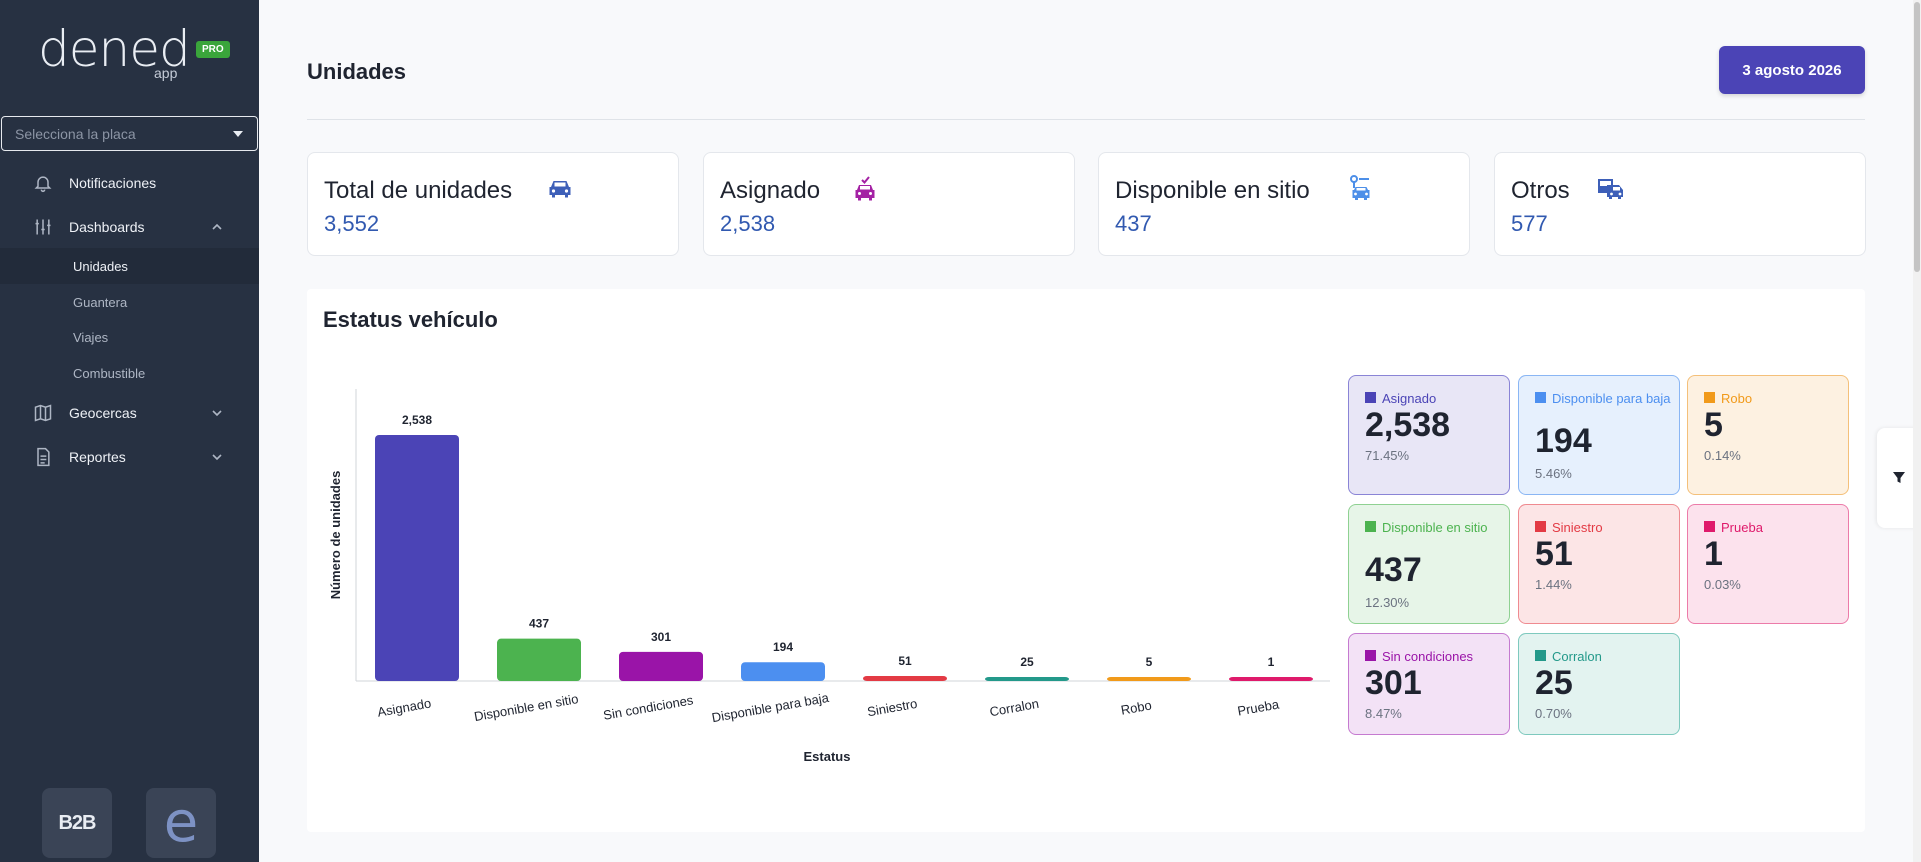  I want to click on legend-card-asignado: Asignado 2,538 71.45%, so click(1429, 435).